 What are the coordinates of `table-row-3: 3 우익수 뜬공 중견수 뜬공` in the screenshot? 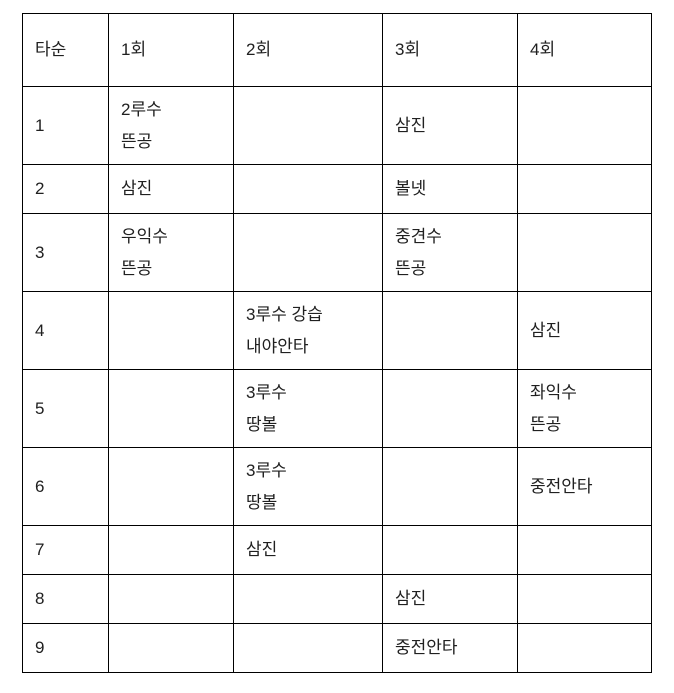 It's located at (337, 252).